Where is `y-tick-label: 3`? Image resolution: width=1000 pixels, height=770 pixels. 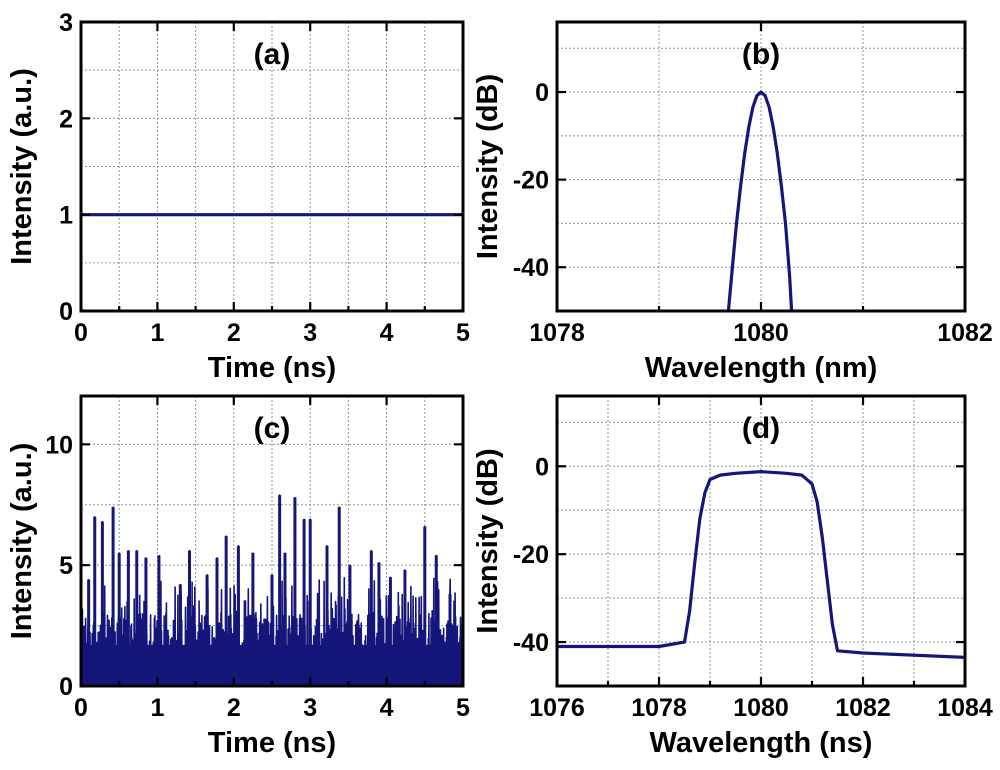
y-tick-label: 3 is located at coordinates (66, 23).